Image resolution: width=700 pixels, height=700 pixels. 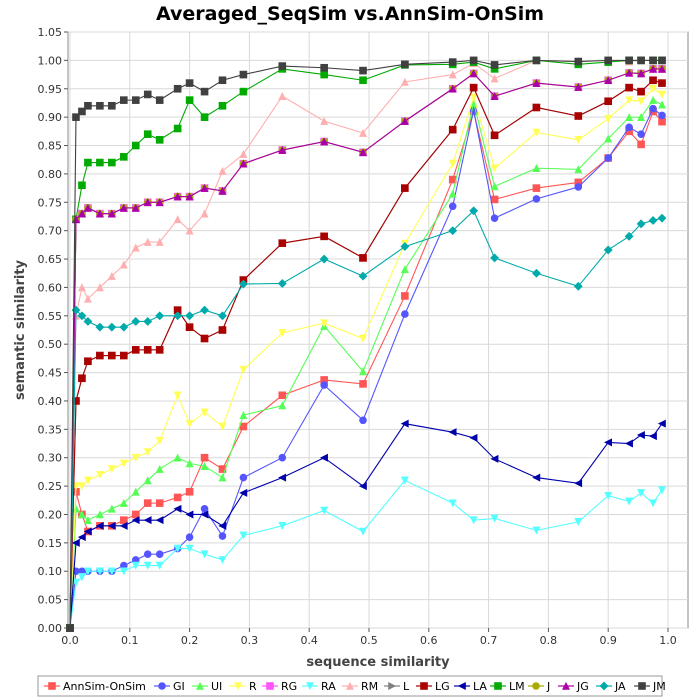 What do you see at coordinates (207, 686) in the screenshot?
I see `legend-item: UI` at bounding box center [207, 686].